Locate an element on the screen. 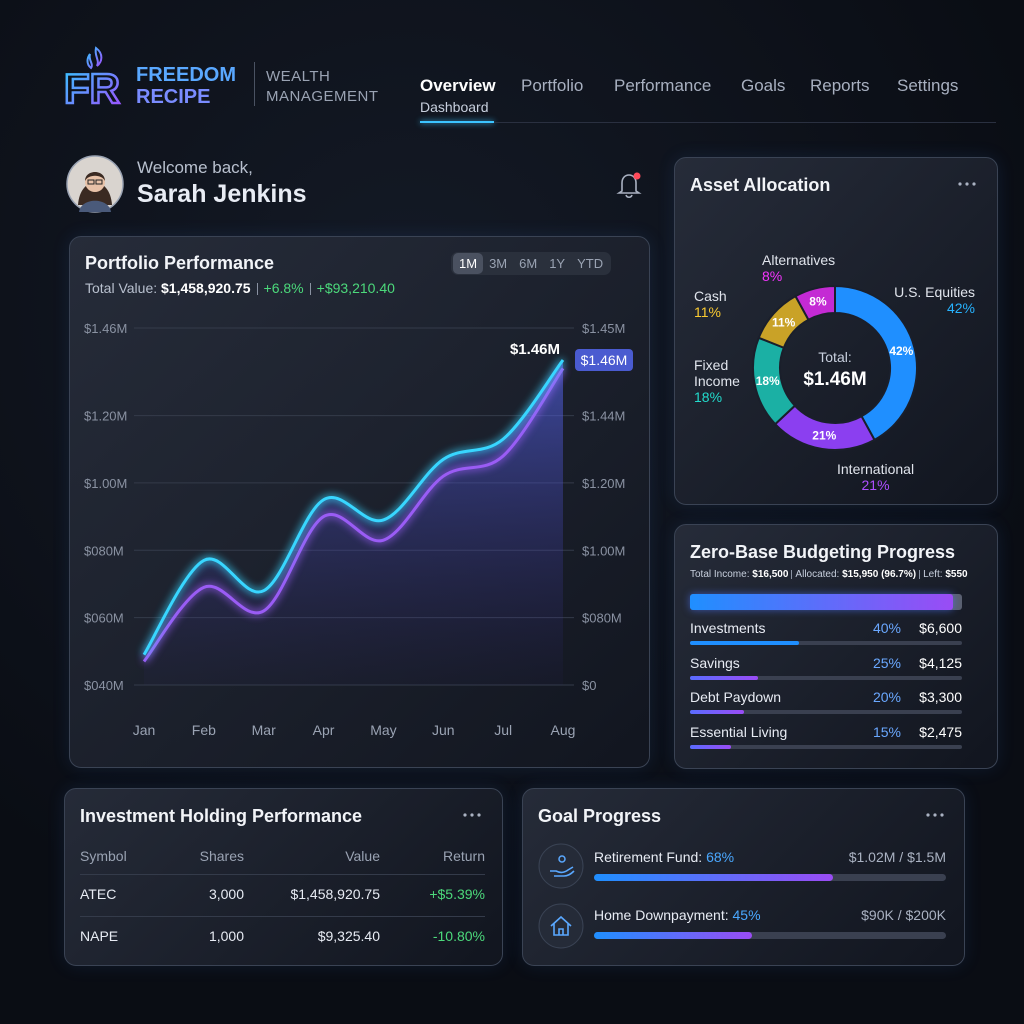  bell-icon is located at coordinates (630, 185).